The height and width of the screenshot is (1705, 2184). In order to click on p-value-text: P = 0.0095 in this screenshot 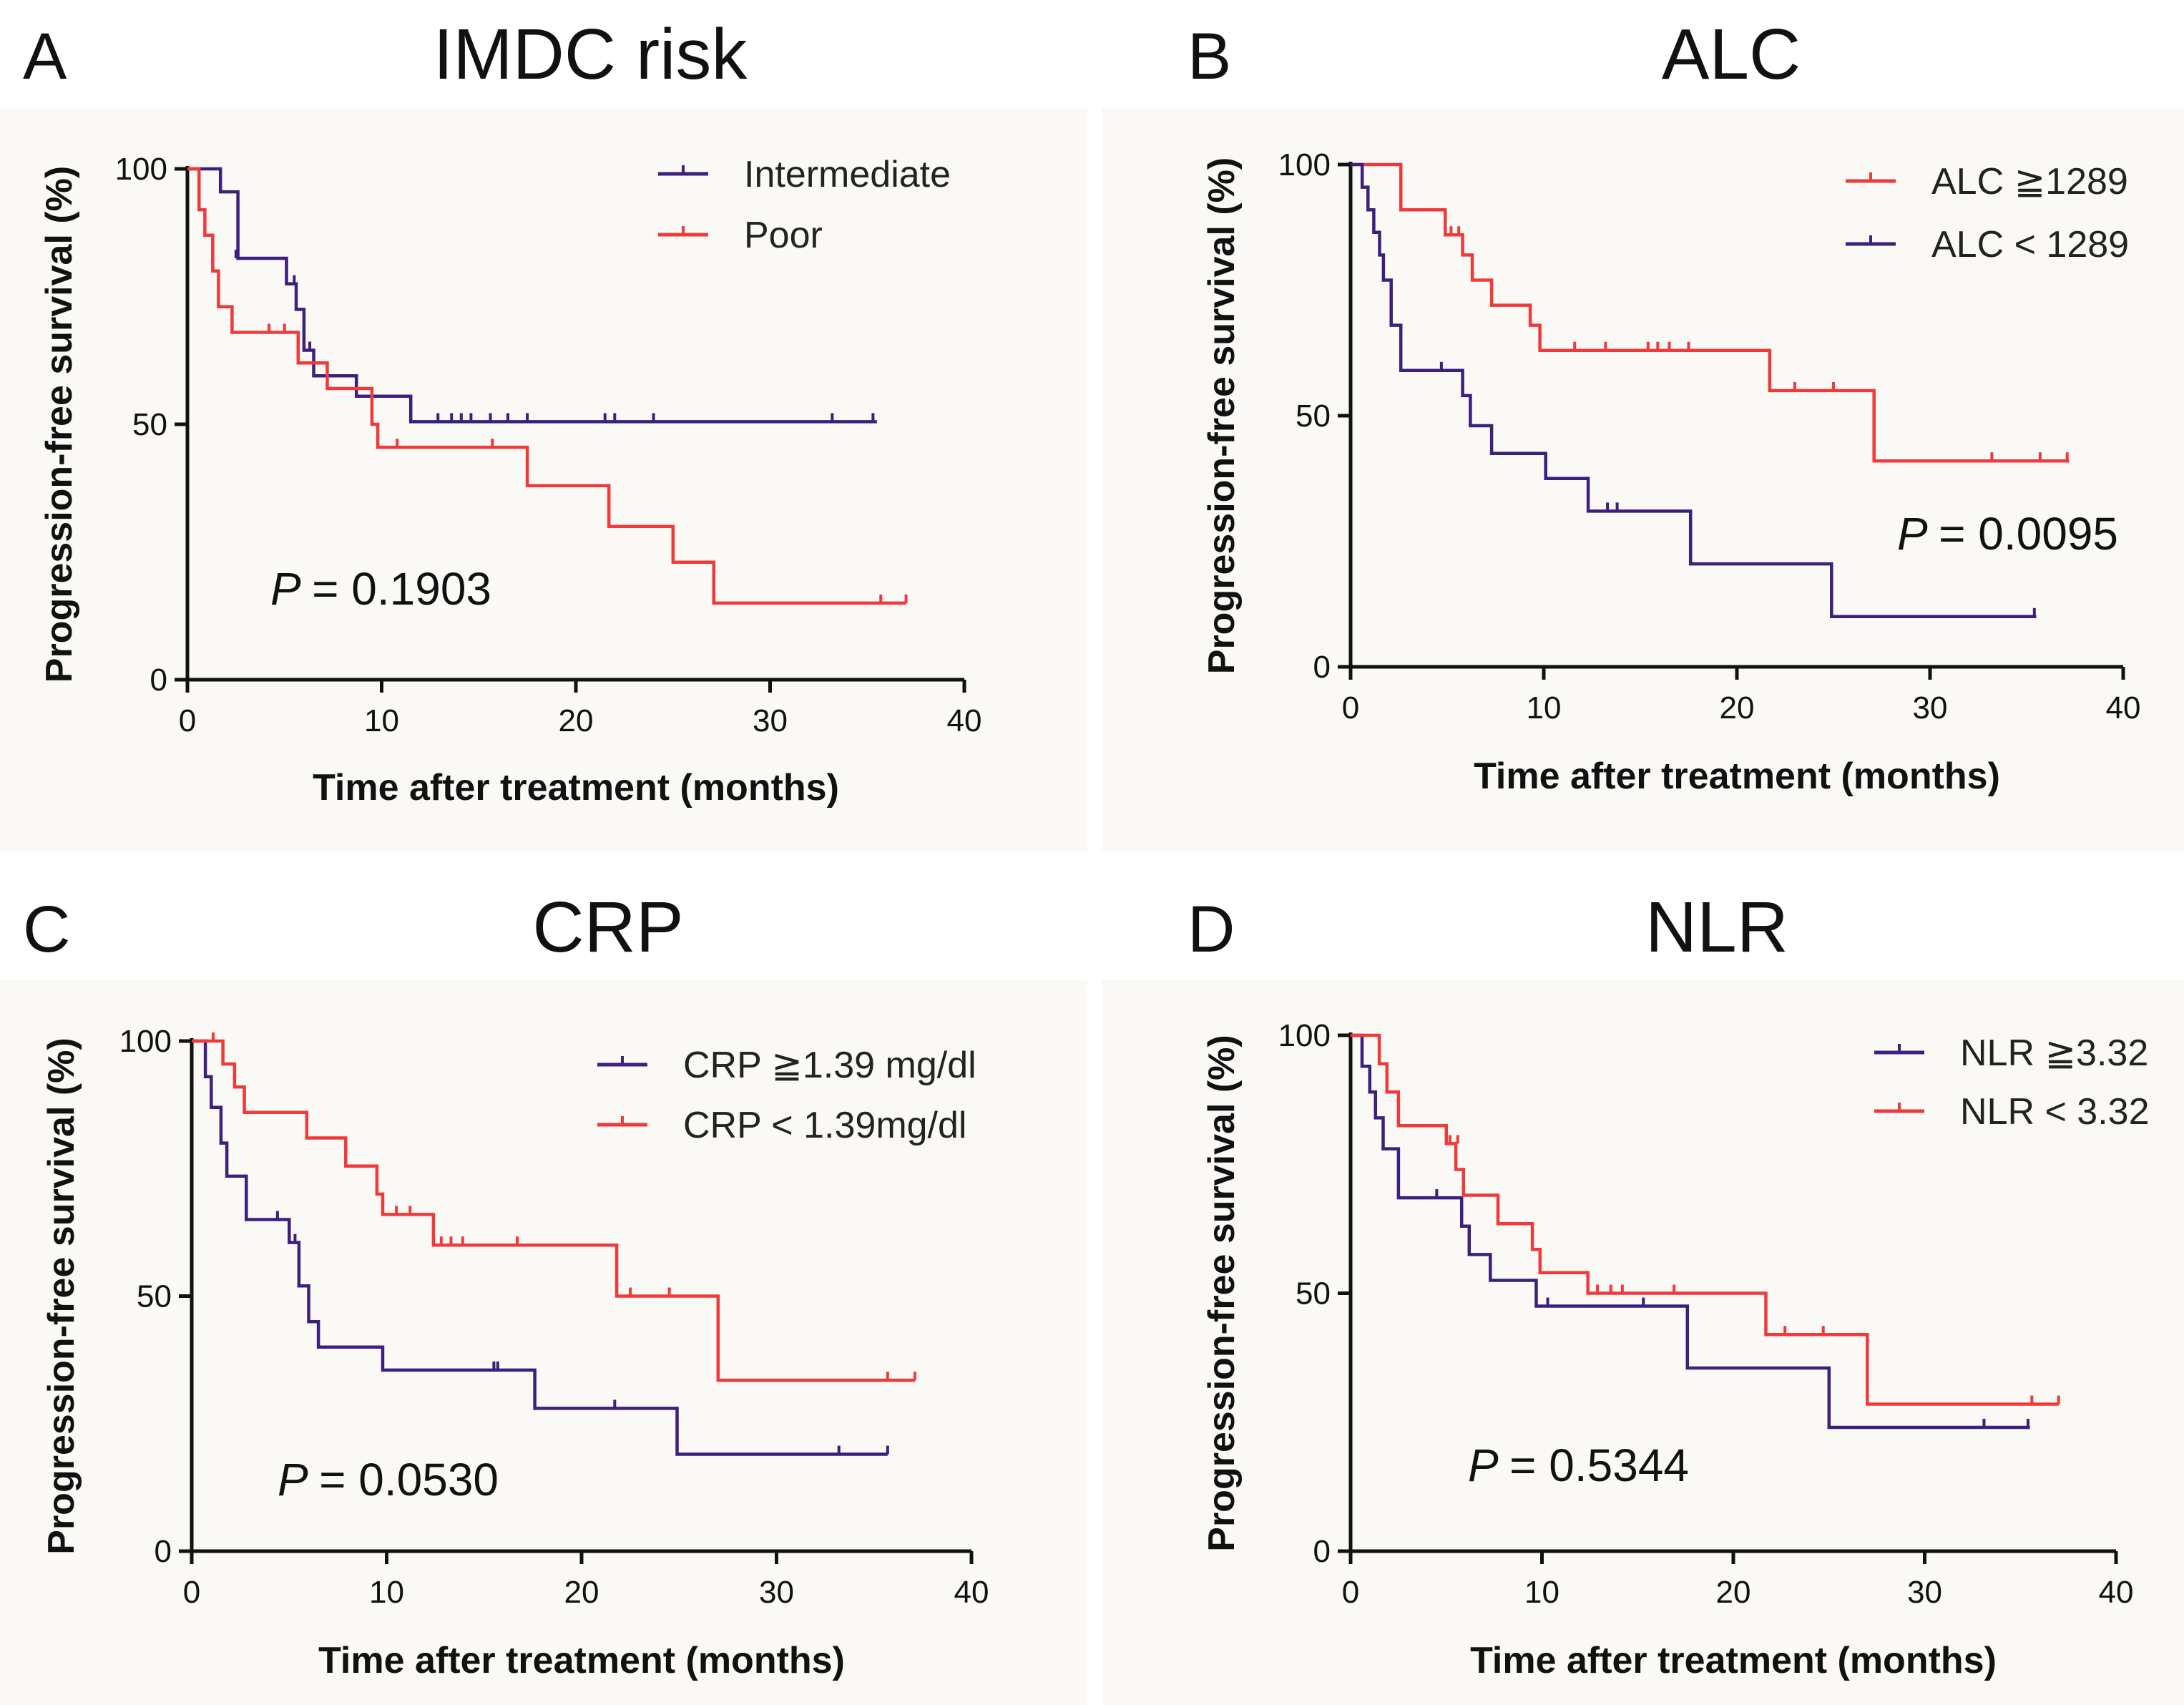, I will do `click(2007, 534)`.